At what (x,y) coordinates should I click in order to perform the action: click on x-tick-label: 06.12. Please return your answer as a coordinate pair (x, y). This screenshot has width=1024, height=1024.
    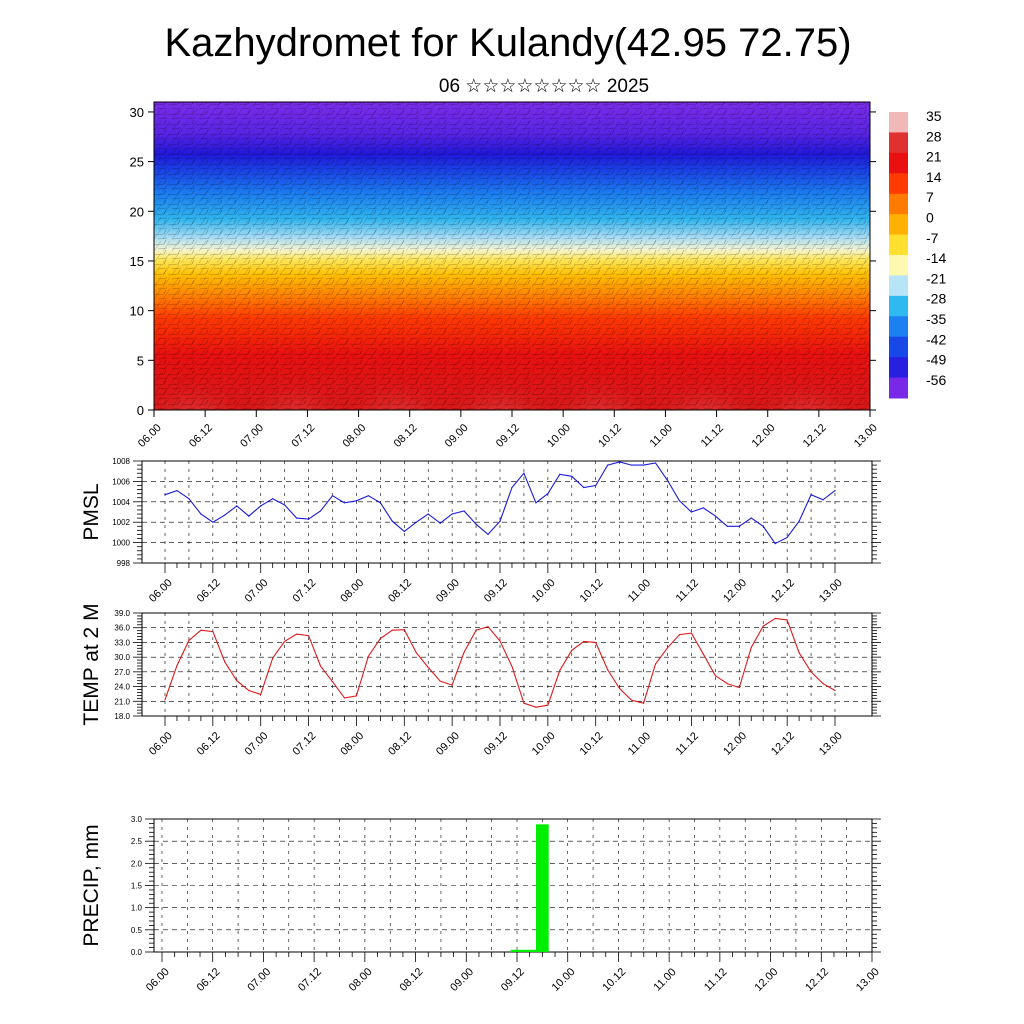
    Looking at the image, I should click on (201, 436).